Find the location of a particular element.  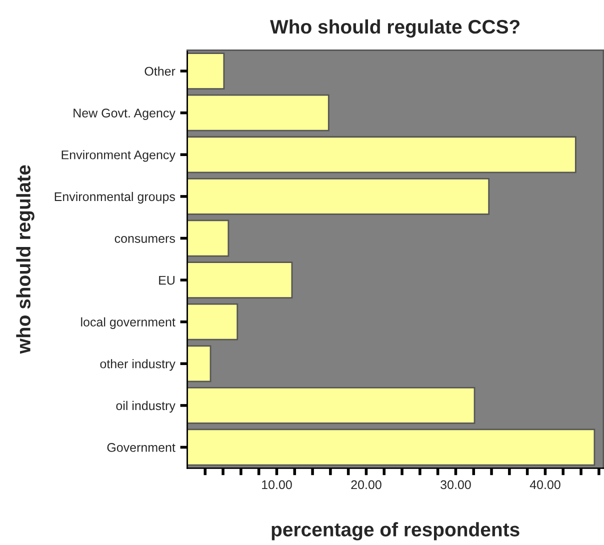

x-tick-label: 40.00 is located at coordinates (545, 485).